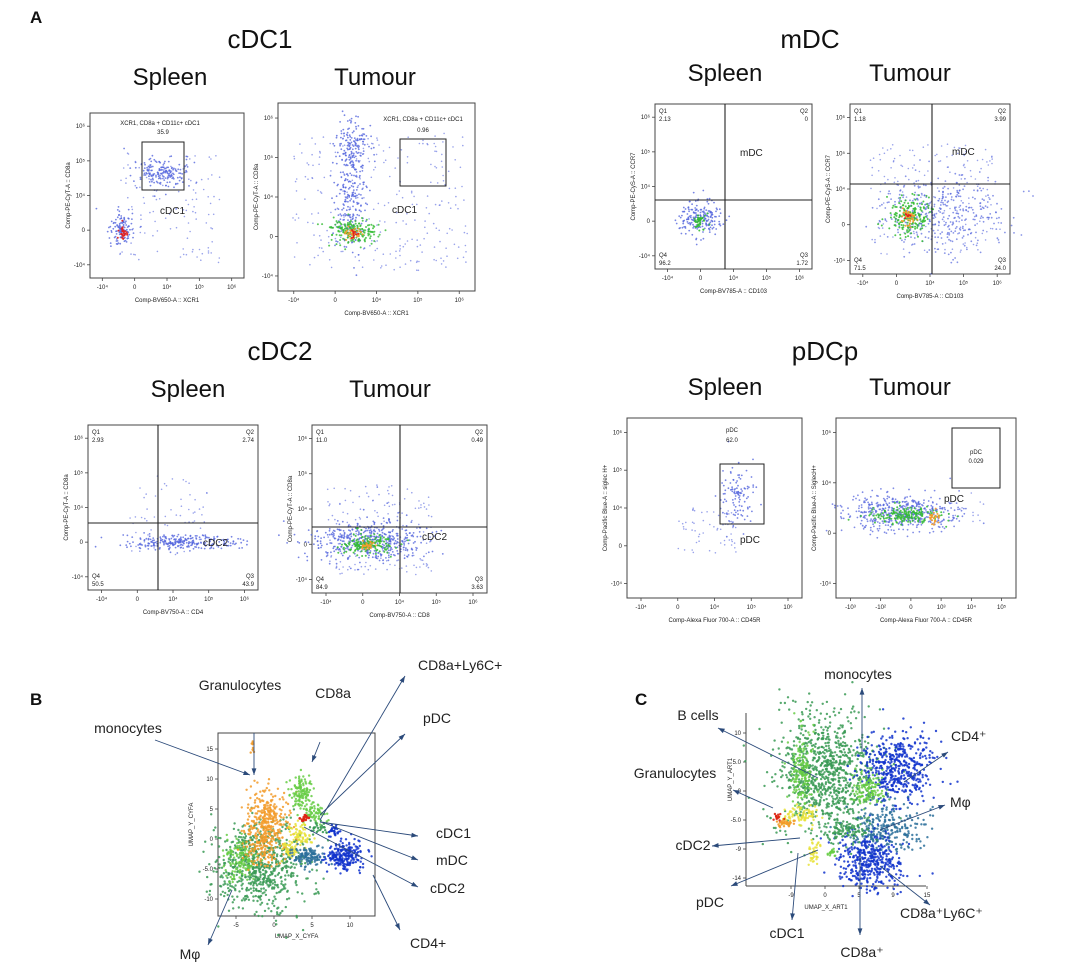 This screenshot has width=1080, height=980. I want to click on x-axis-label: Comp-BV650-A :: XCR1, so click(167, 301).